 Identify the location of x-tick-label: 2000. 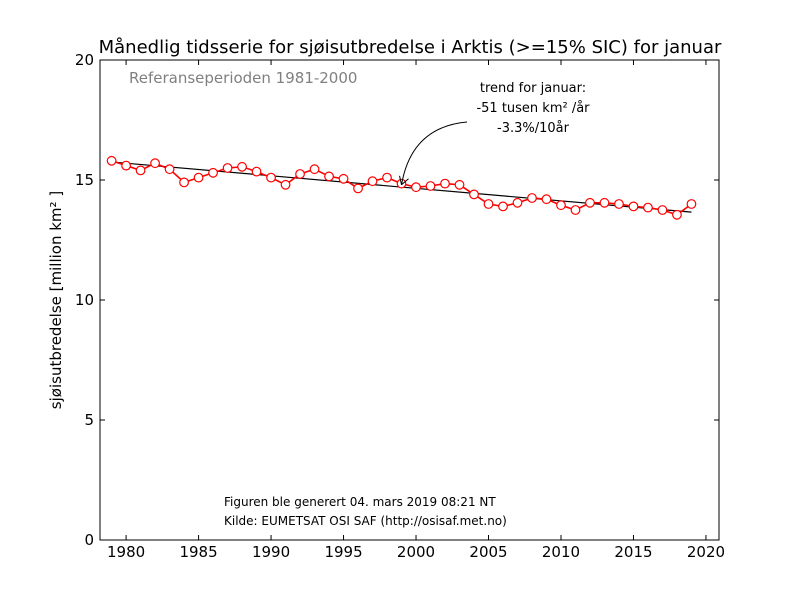
(416, 552).